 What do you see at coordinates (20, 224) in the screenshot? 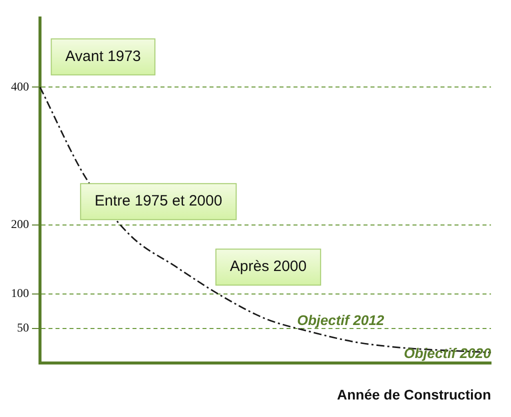
I see `y-tick-label: 200` at bounding box center [20, 224].